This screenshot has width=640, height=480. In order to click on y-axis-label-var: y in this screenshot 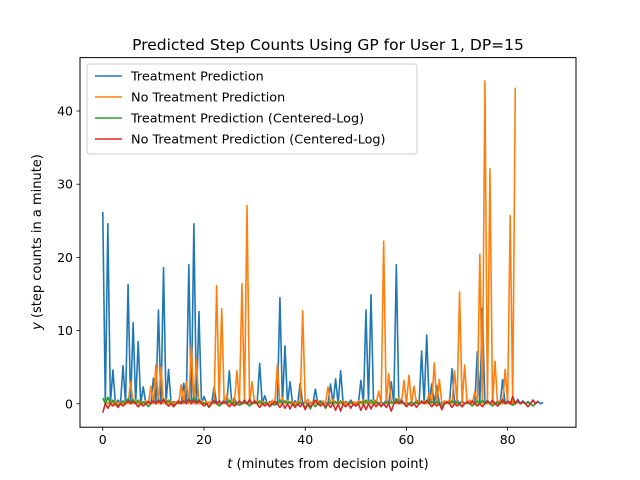, I will do `click(37, 326)`.